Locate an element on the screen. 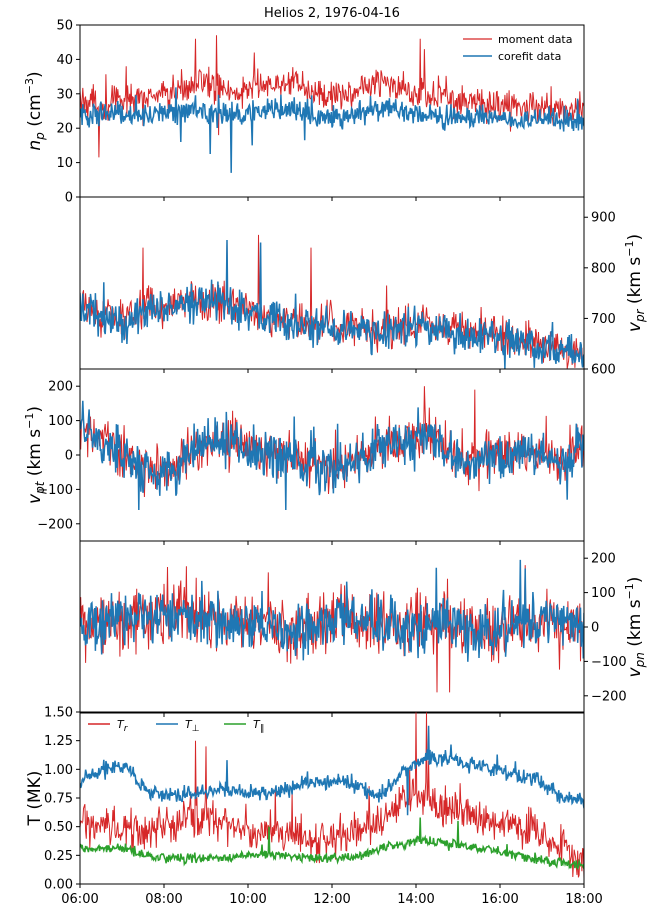 The image size is (664, 913). y-tick-label: 0.00 is located at coordinates (58, 885).